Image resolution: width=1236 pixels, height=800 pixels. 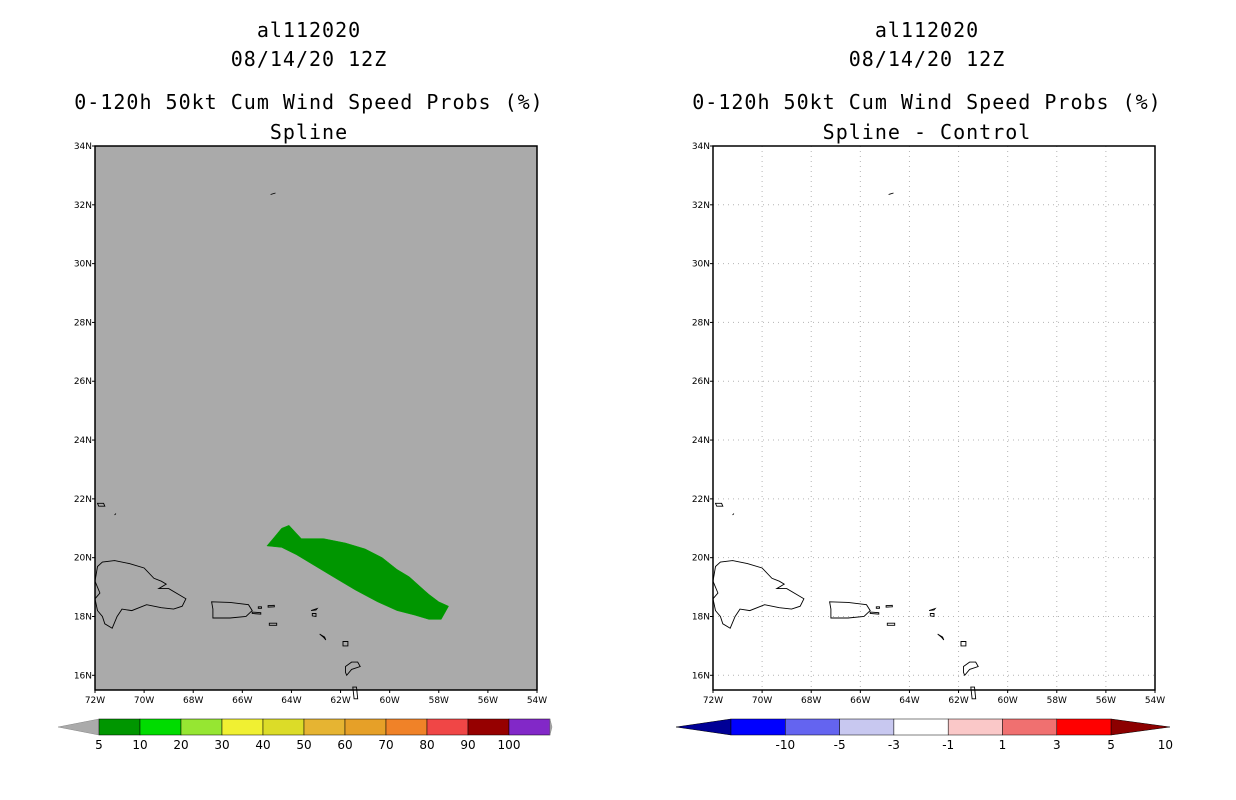 I want to click on coastline-culebra, so click(x=877, y=607).